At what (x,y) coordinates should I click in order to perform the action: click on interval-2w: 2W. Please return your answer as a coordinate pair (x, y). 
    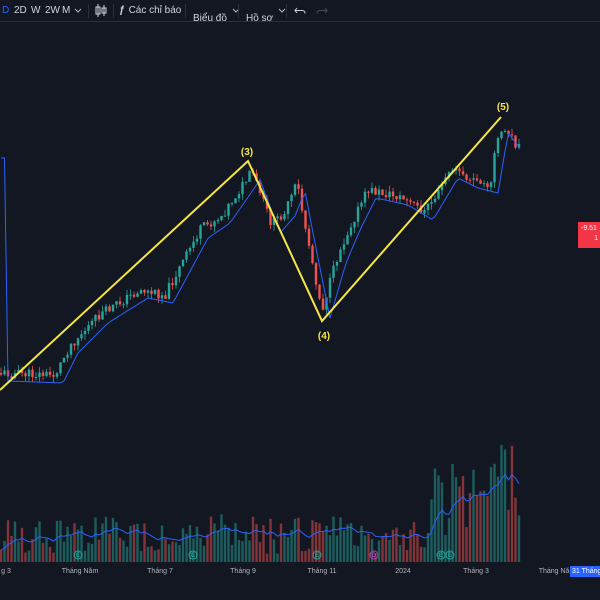
    Looking at the image, I should click on (52, 10).